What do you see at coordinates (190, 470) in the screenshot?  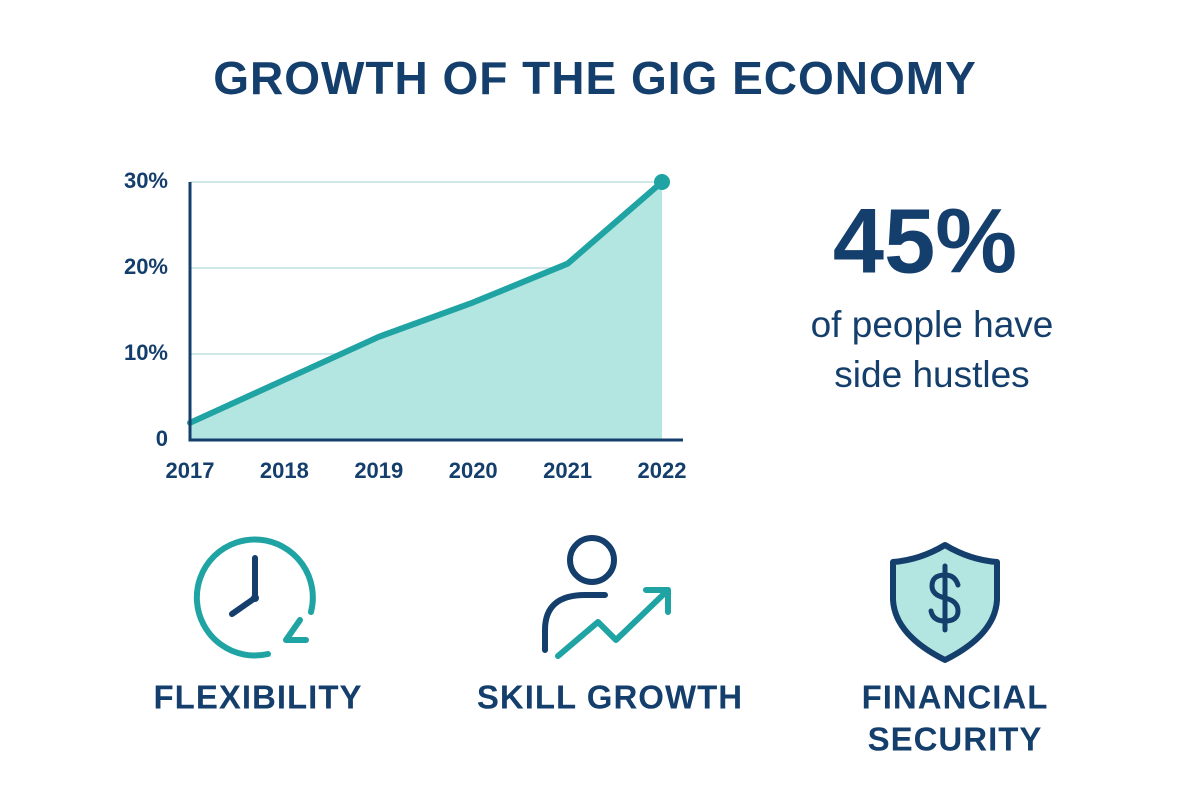 I see `x-tick-label: 2017` at bounding box center [190, 470].